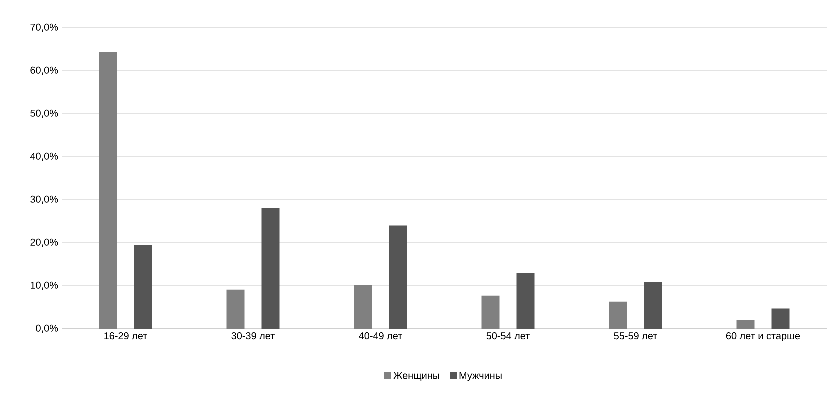 The image size is (837, 400). What do you see at coordinates (126, 336) in the screenshot?
I see `x-tick-label: 16-29 лет` at bounding box center [126, 336].